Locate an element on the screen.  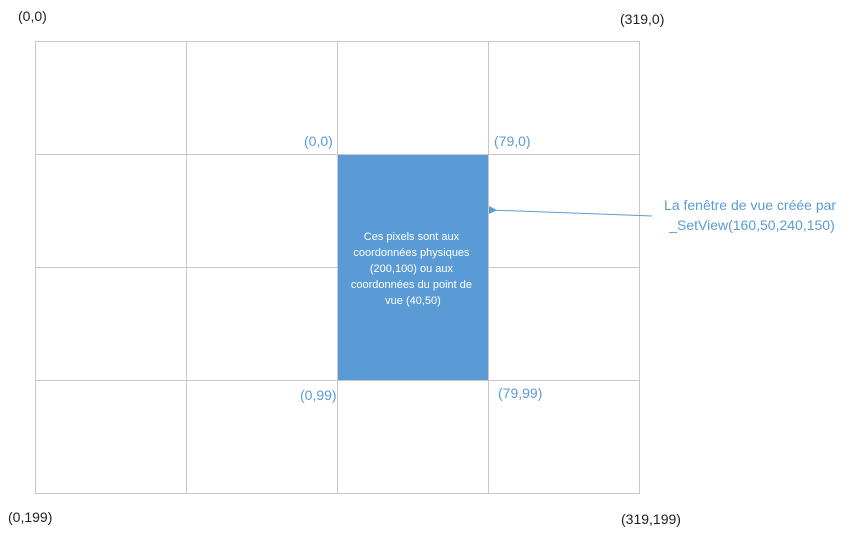
view-corner-bottom-left: (0,99) is located at coordinates (318, 395).